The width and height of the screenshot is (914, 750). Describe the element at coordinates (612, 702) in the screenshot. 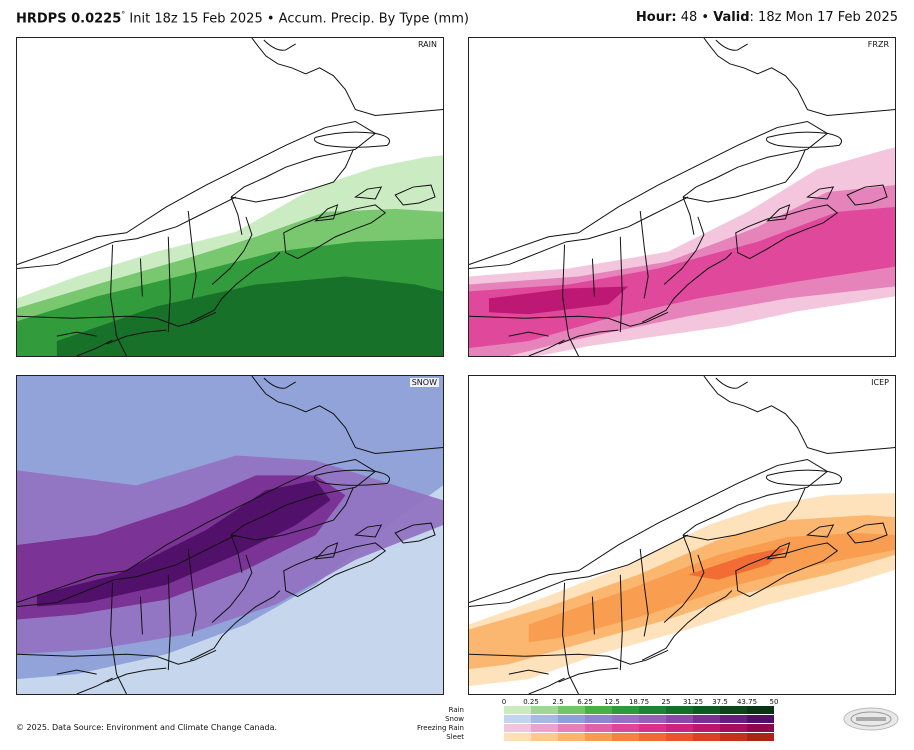

I see `legend-tick-label: 12.5` at that location.